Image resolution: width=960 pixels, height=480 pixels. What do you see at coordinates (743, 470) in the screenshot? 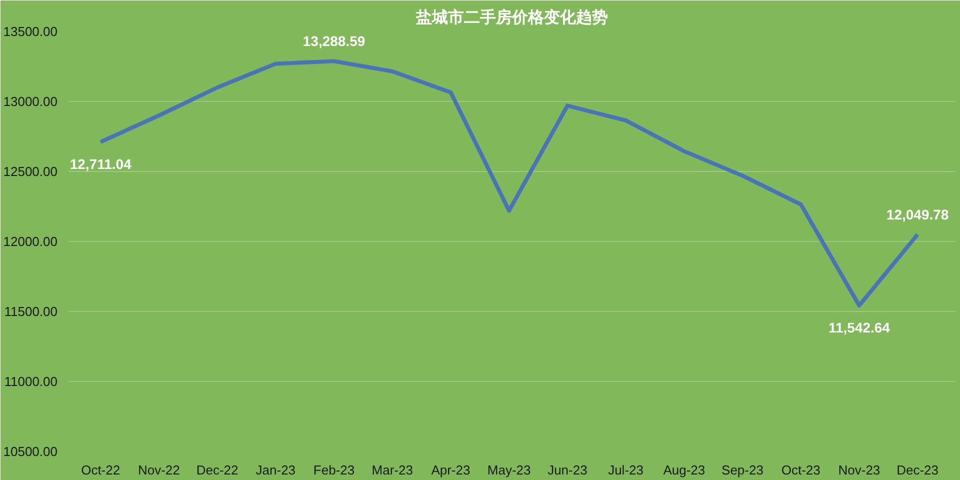
I see `x-tick-label: Sep-23` at bounding box center [743, 470].